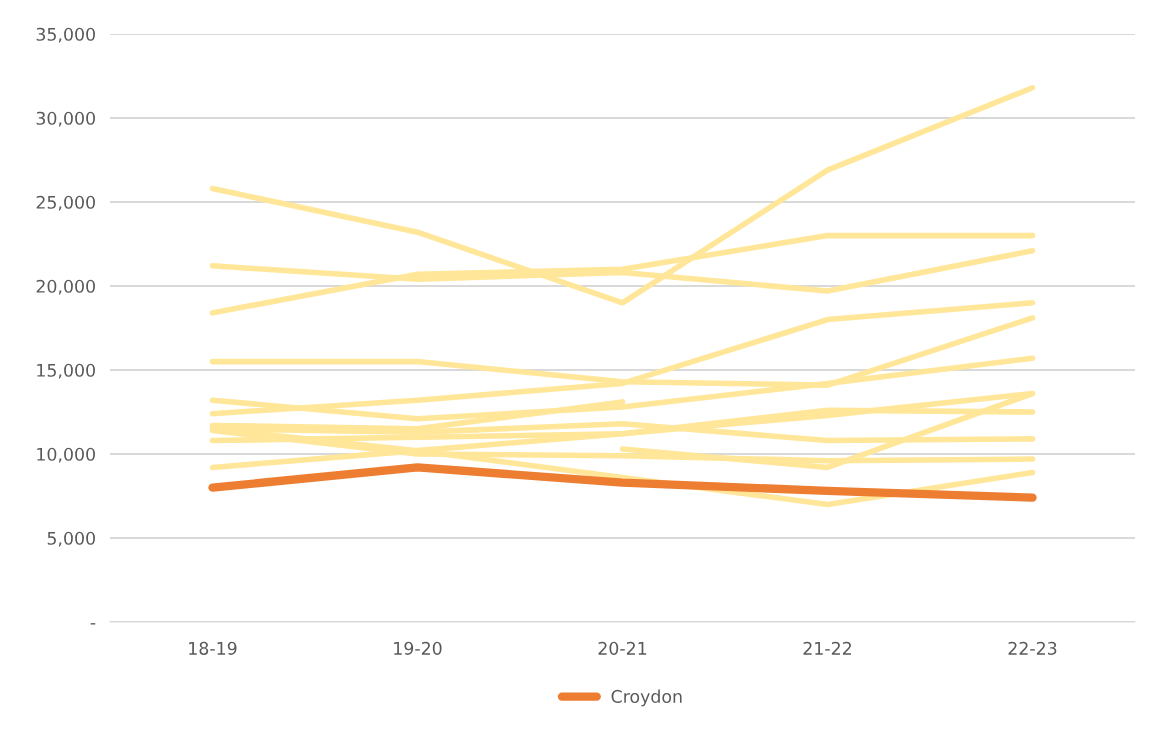 This screenshot has width=1168, height=737. What do you see at coordinates (827, 648) in the screenshot?
I see `x-tick-label: 21-22` at bounding box center [827, 648].